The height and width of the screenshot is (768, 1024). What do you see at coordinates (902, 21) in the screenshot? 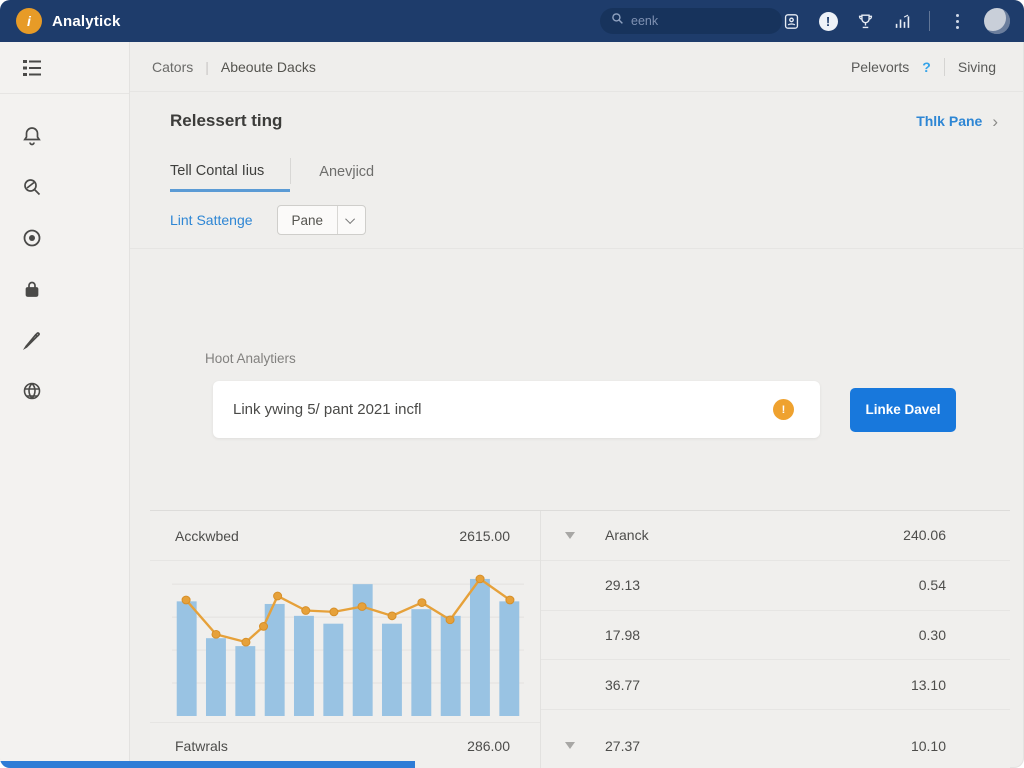
I see `stats-icon` at bounding box center [902, 21].